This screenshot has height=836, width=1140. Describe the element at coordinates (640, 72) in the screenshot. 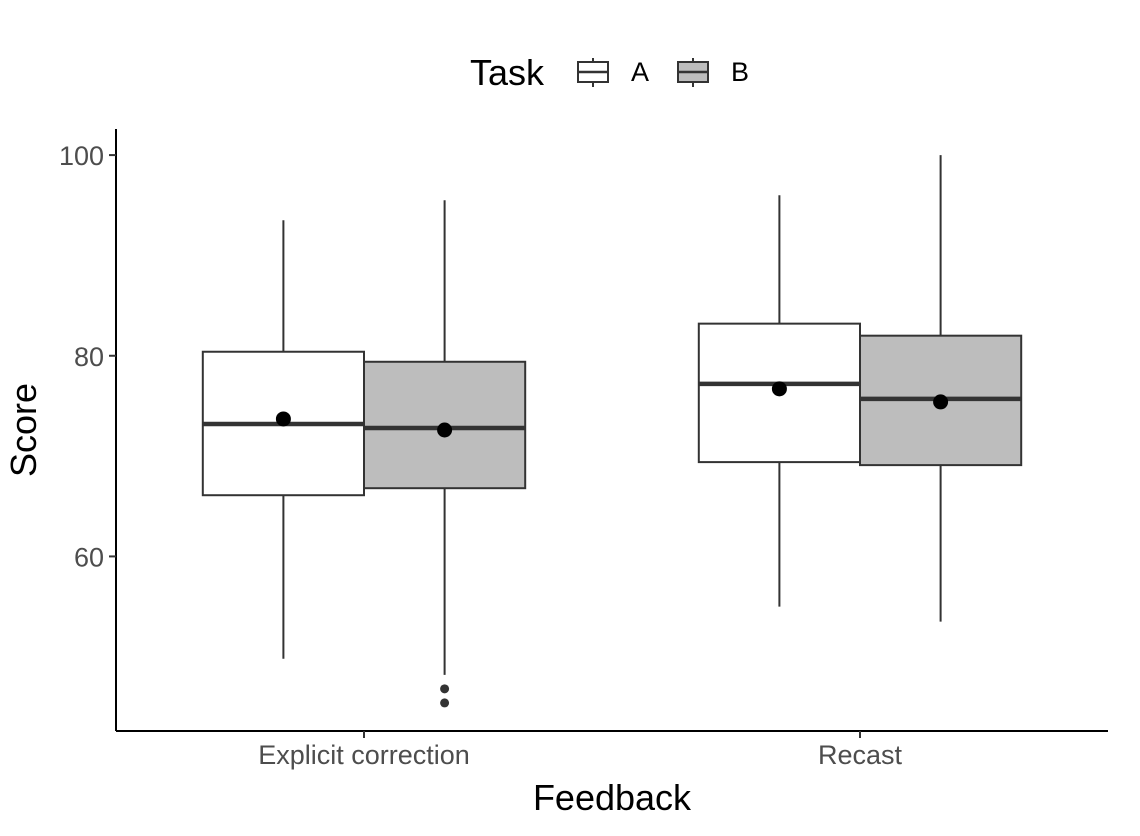

I see `legend-label-a: A` at that location.